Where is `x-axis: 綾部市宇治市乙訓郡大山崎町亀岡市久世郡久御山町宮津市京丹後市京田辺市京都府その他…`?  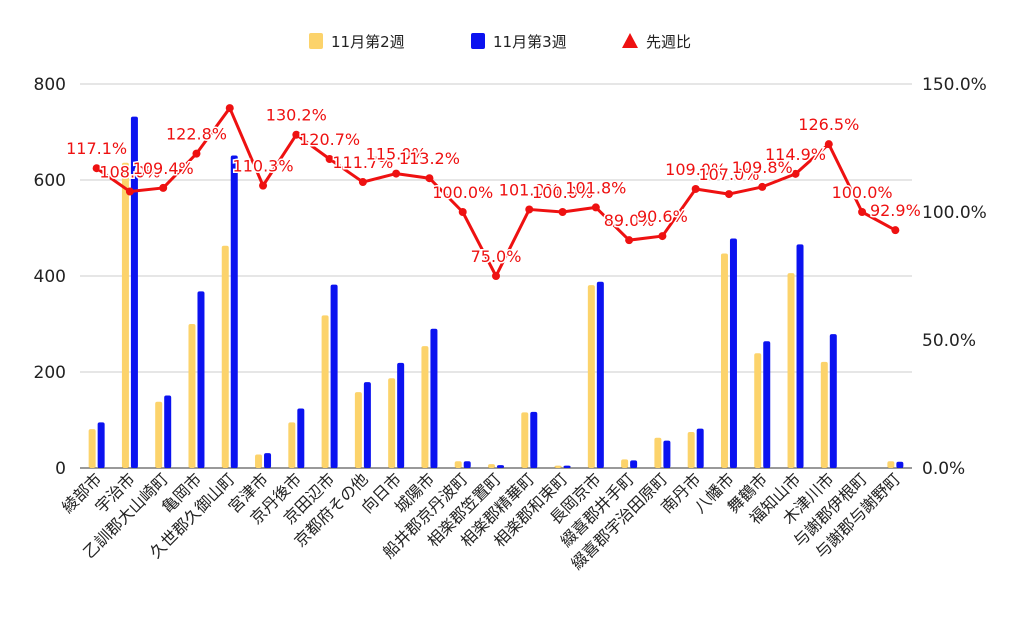
x-axis: 綾部市宇治市乙訓郡大山崎町亀岡市久世郡久御山町宮津市京丹後市京田辺市京都府その他… is located at coordinates (481, 521).